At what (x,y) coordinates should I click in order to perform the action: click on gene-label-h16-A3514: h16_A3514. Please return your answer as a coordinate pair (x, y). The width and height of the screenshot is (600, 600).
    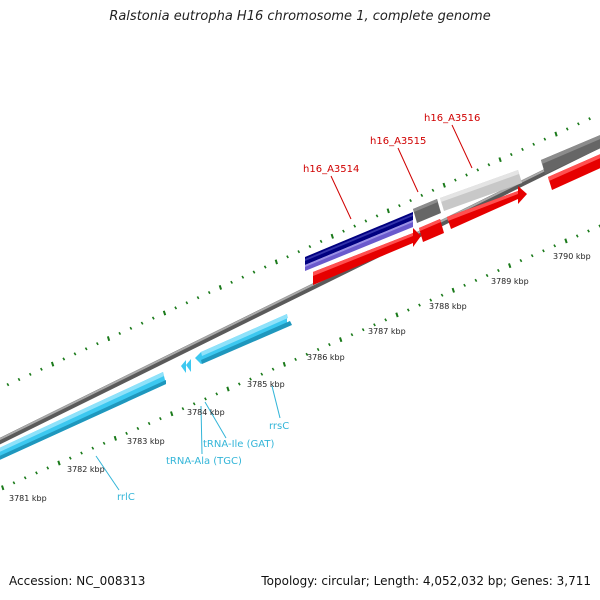
    Looking at the image, I should click on (331, 169).